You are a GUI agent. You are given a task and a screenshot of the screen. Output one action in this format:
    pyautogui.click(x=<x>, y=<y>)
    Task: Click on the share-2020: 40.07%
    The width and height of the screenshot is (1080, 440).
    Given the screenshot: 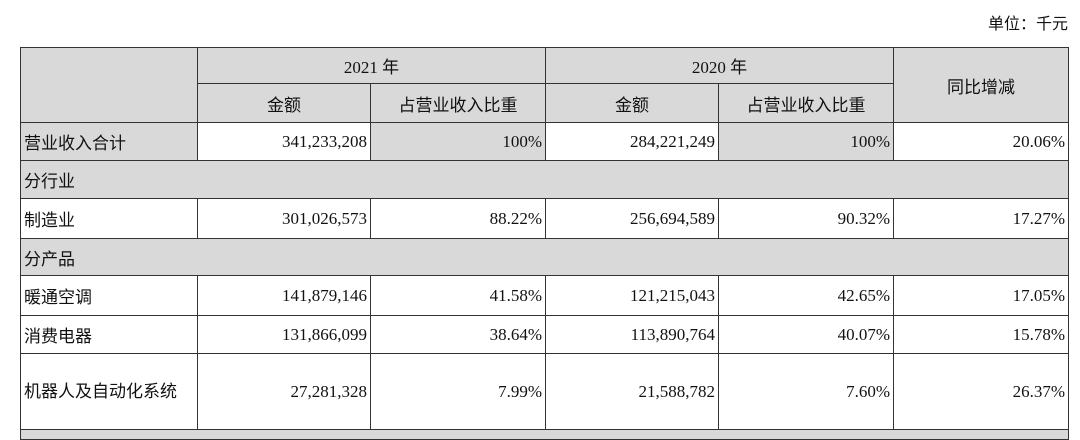 What is the action you would take?
    pyautogui.click(x=806, y=334)
    